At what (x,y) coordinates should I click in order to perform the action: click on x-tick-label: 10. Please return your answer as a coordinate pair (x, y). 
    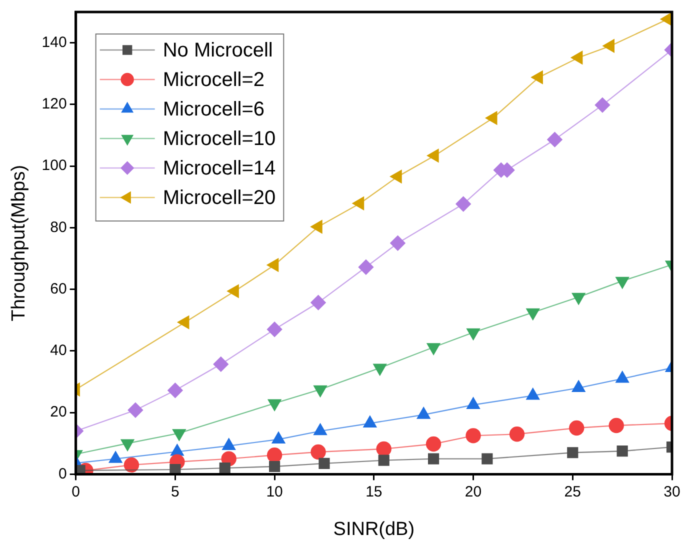
    Looking at the image, I should click on (274, 491).